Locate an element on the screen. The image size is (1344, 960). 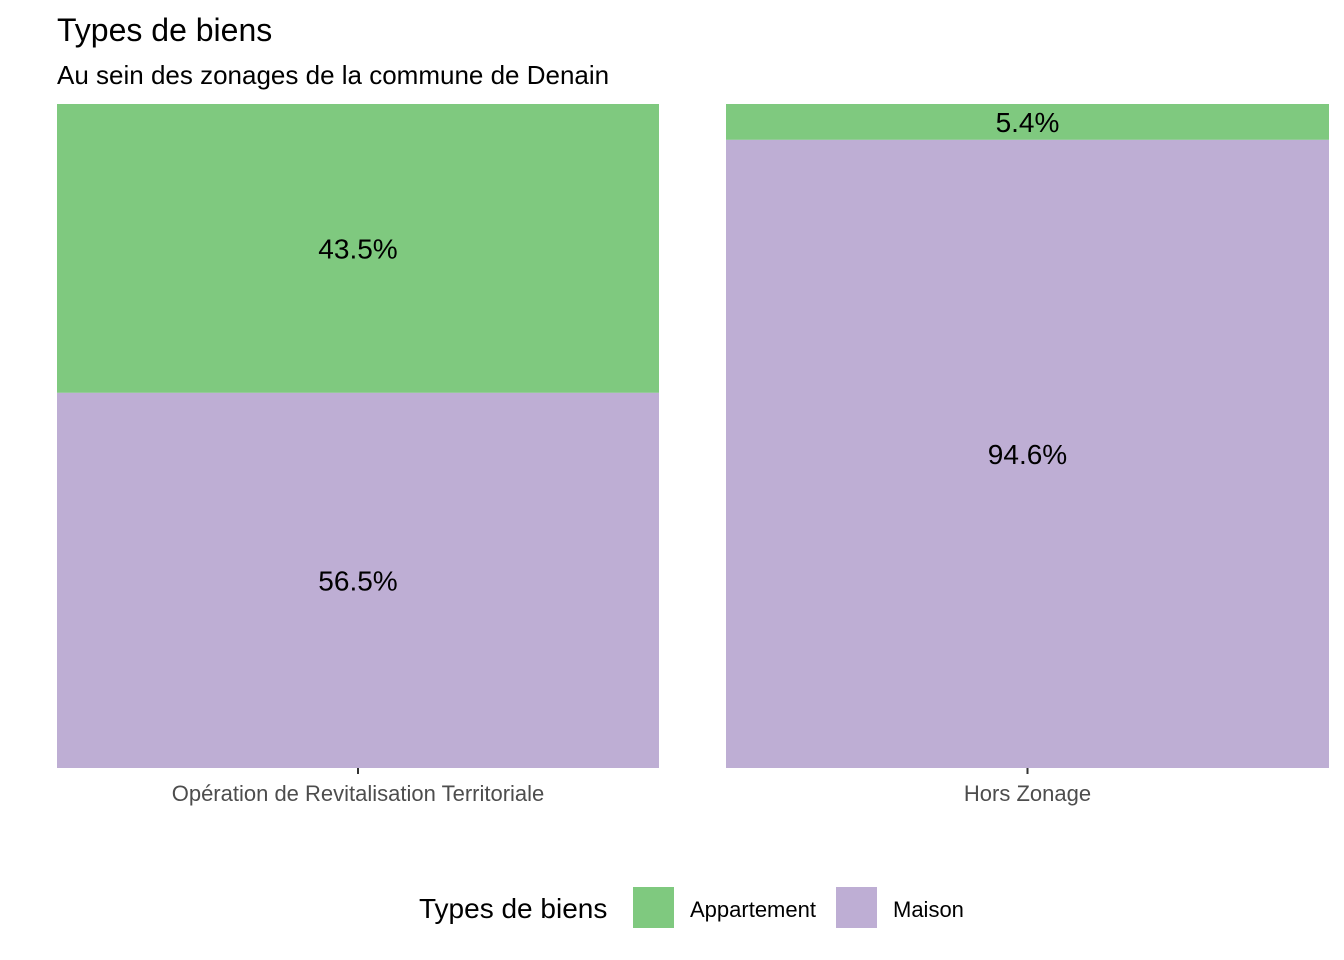
chart-title: Types de biens is located at coordinates (164, 30).